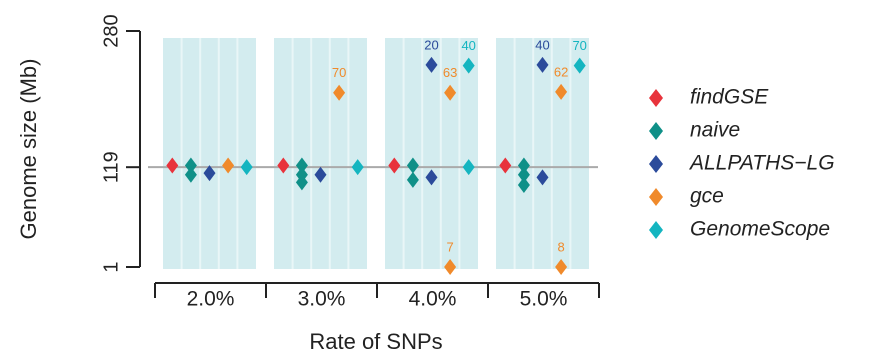  What do you see at coordinates (761, 163) in the screenshot?
I see `legend-label: ALLPATHS−LG` at bounding box center [761, 163].